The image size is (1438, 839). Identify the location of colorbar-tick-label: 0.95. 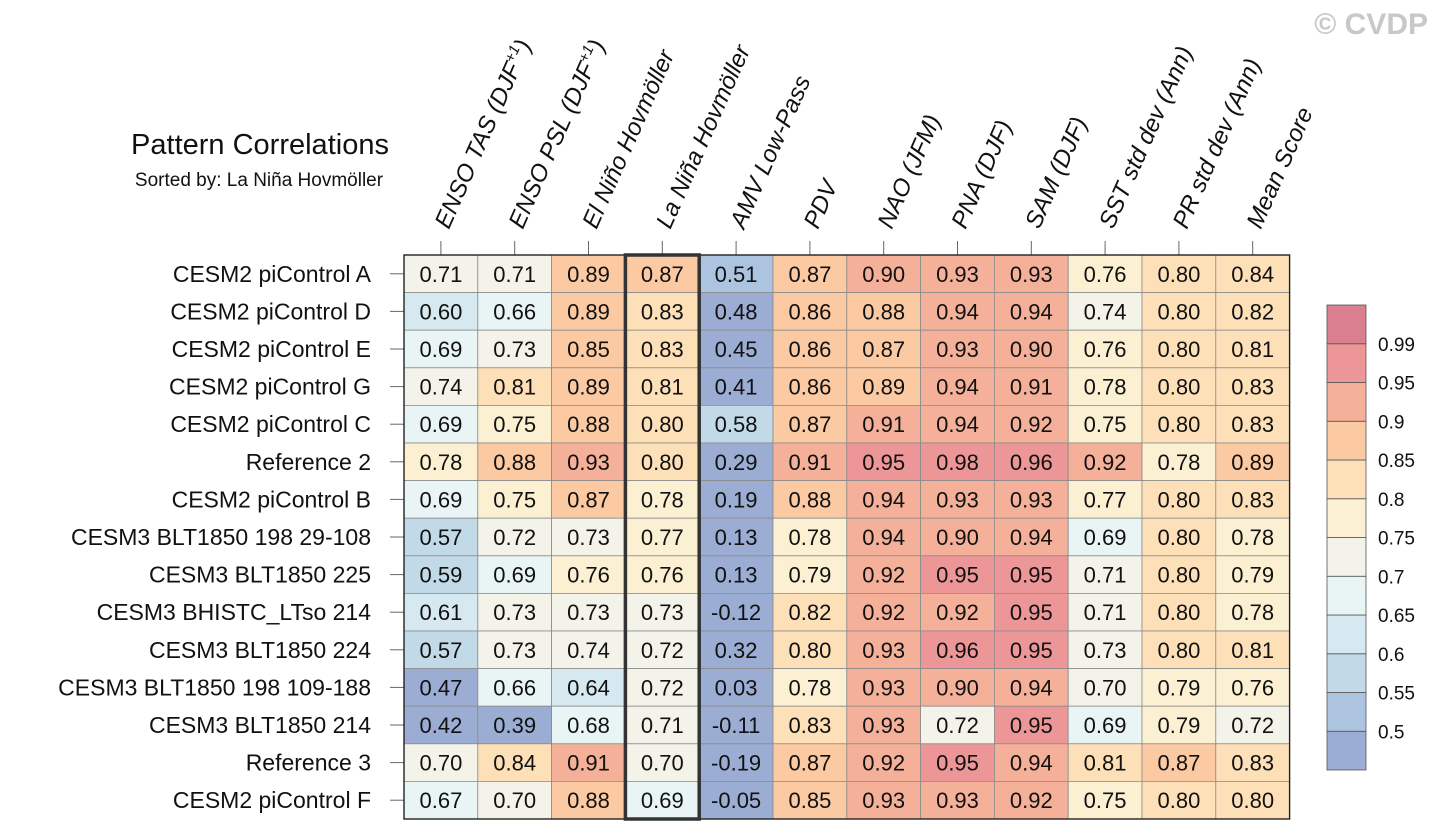
(1396, 384).